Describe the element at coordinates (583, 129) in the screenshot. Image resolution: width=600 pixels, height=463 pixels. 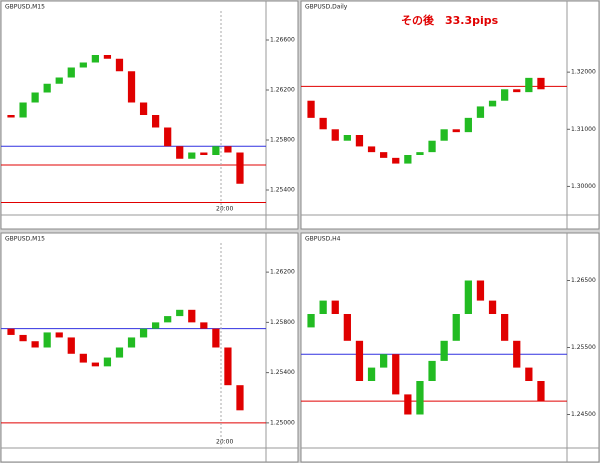
I see `y-tick-label: 1.31000` at that location.